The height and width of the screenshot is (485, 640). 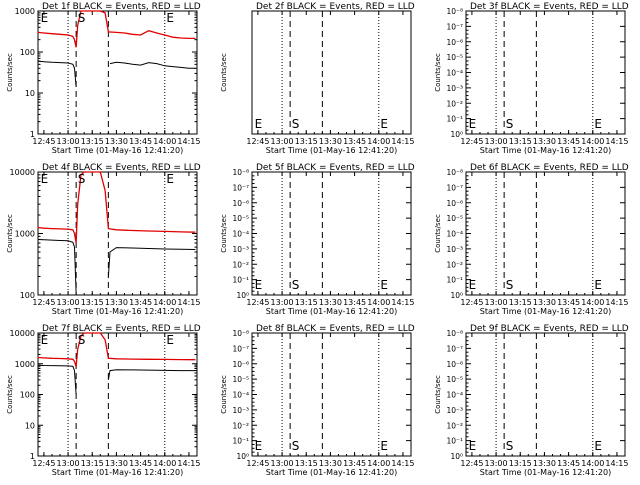 I want to click on panel-title: Det 6f BLACK = Events, RED = LLD, so click(x=549, y=168).